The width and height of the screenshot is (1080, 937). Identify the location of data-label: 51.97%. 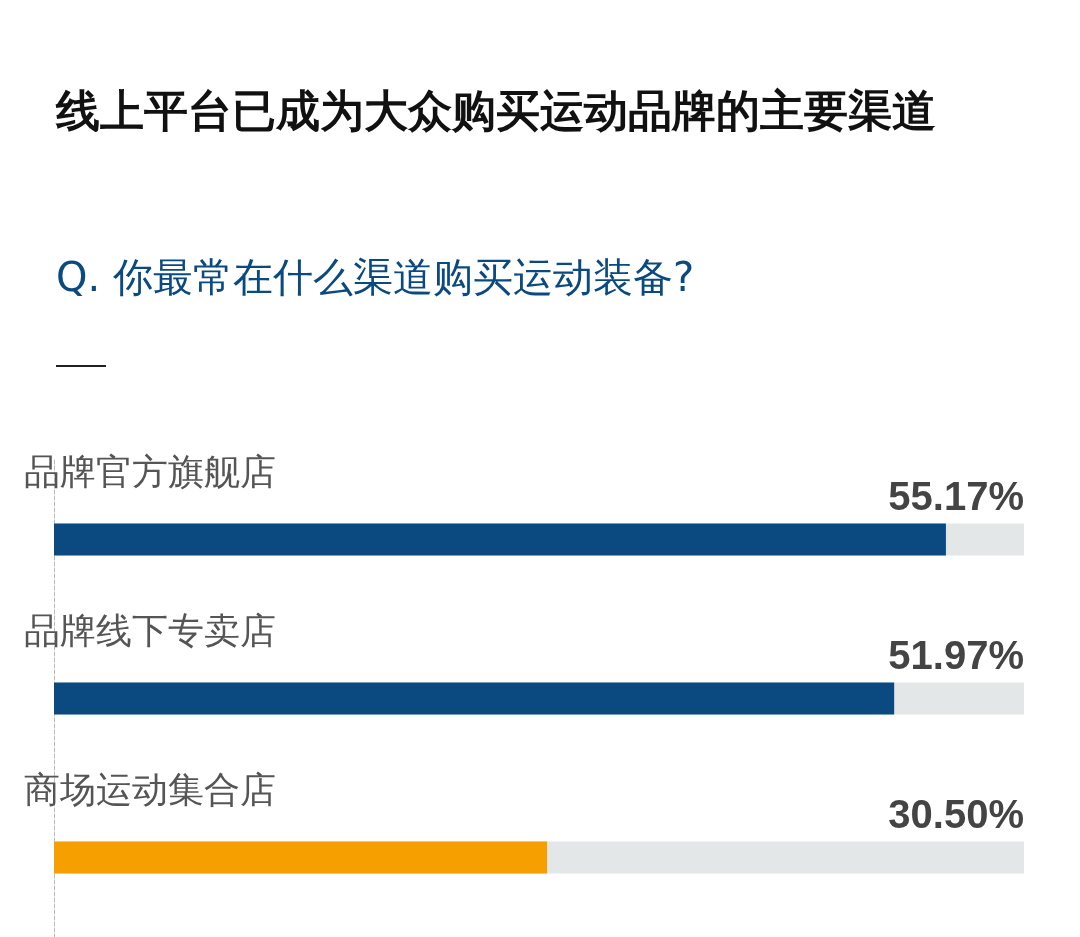
(956, 654).